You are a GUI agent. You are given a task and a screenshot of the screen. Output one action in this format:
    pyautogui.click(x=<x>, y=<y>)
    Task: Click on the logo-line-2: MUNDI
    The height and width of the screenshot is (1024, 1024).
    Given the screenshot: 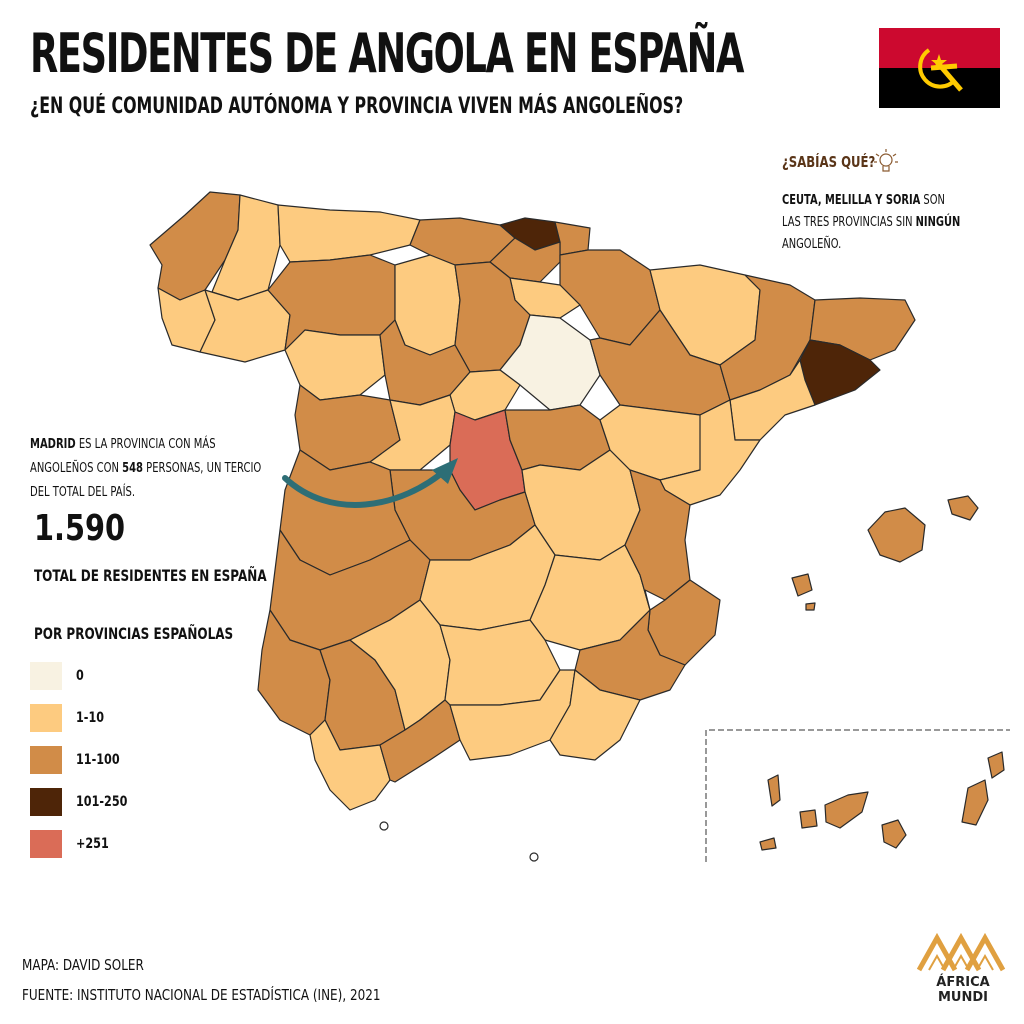 What is the action you would take?
    pyautogui.click(x=962, y=997)
    